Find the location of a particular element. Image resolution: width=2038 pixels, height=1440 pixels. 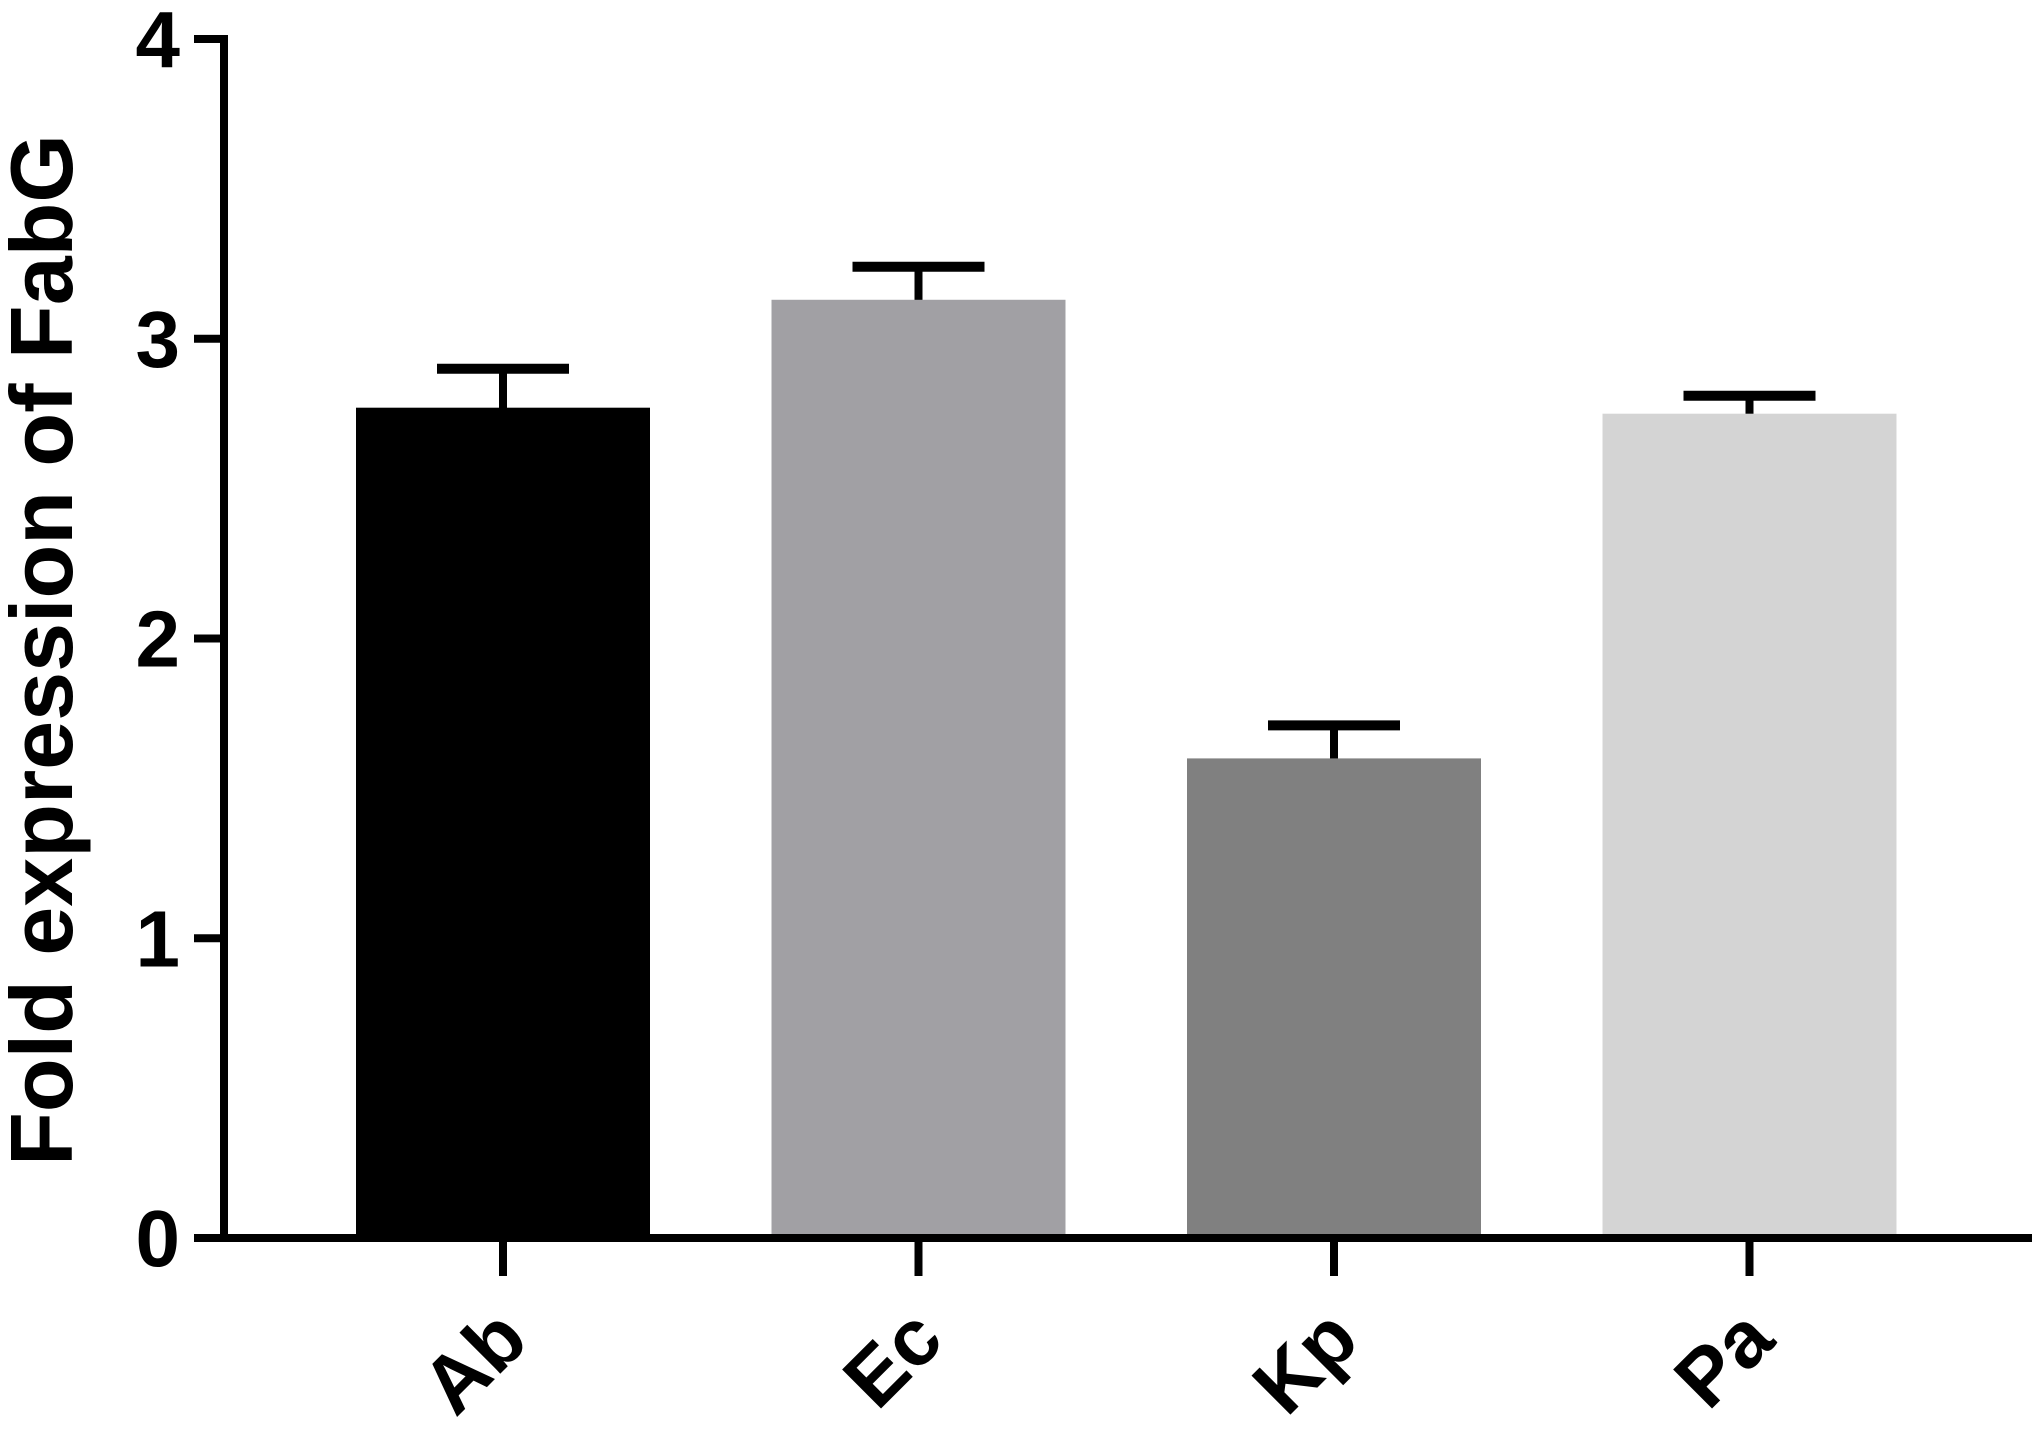

y-tick-label: 4 is located at coordinates (158, 42).